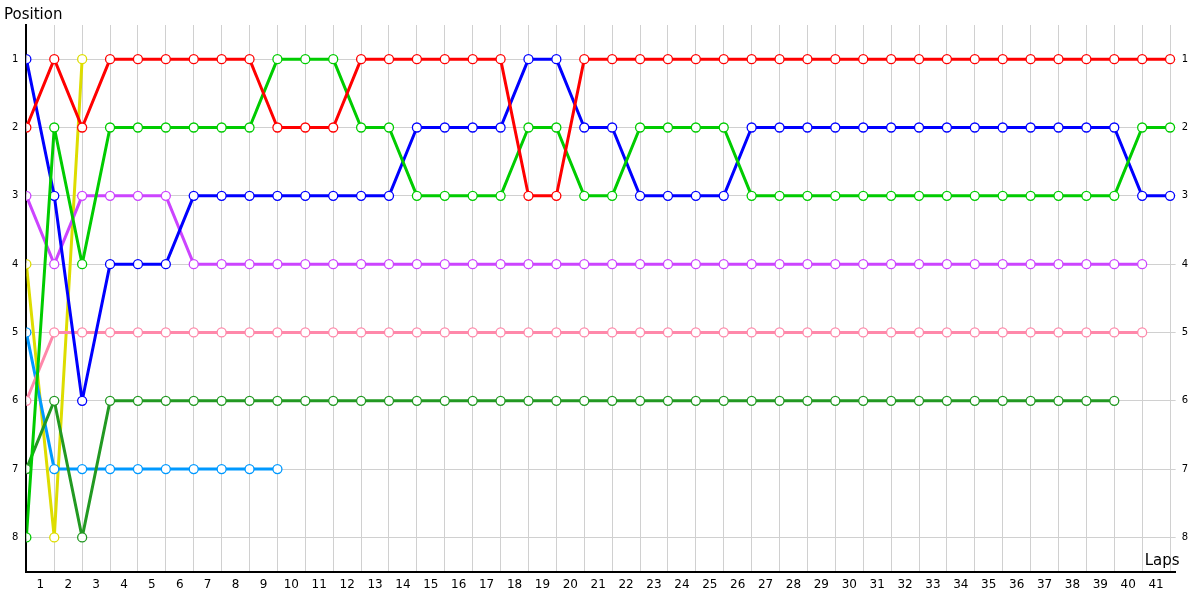 The height and width of the screenshot is (600, 1200). I want to click on x-tick-label: 28, so click(793, 583).